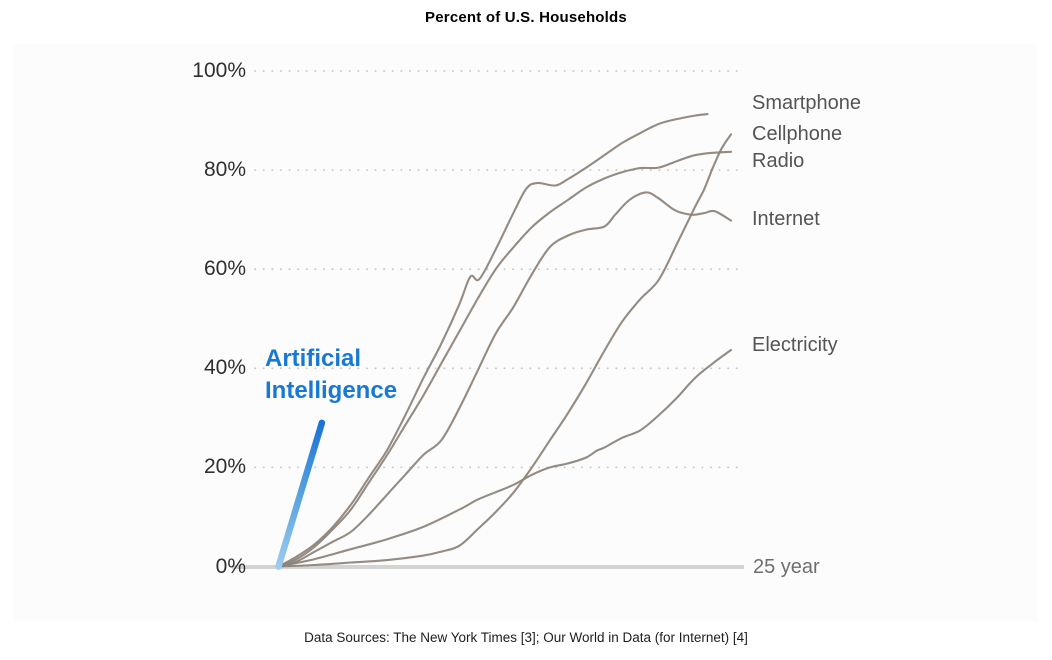 Image resolution: width=1052 pixels, height=660 pixels. Describe the element at coordinates (526, 17) in the screenshot. I see `chart-title: Percent of U.S. Households` at that location.